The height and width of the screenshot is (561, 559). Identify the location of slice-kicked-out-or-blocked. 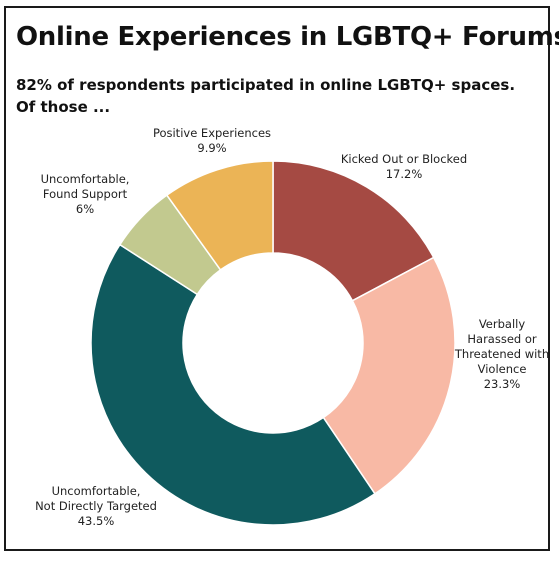
(353, 231).